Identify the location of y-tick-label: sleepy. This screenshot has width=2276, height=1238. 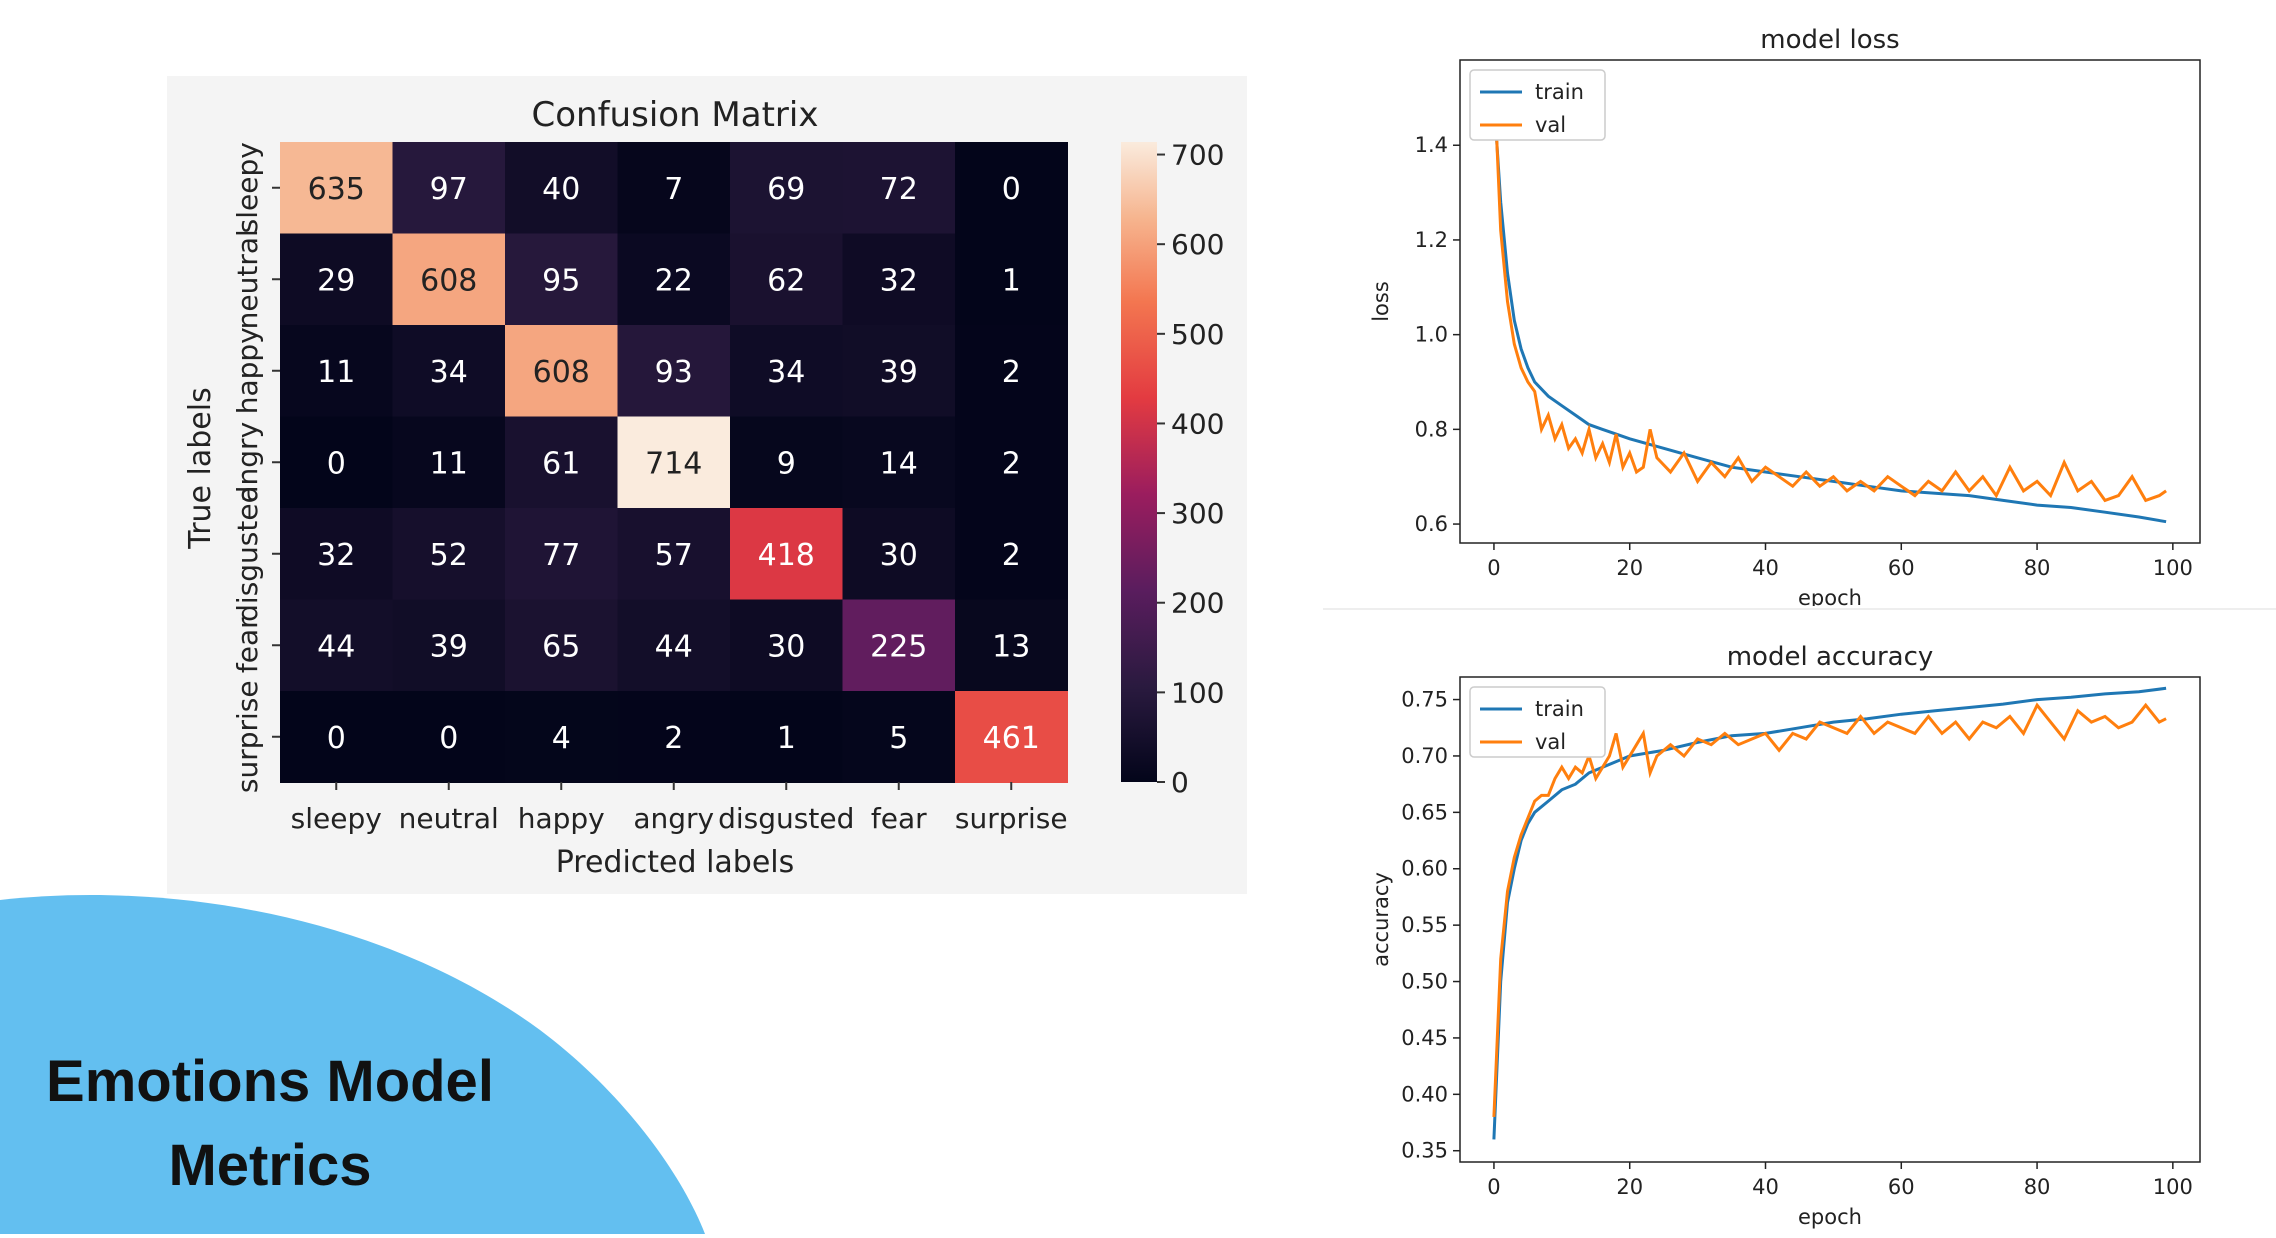
(247, 187).